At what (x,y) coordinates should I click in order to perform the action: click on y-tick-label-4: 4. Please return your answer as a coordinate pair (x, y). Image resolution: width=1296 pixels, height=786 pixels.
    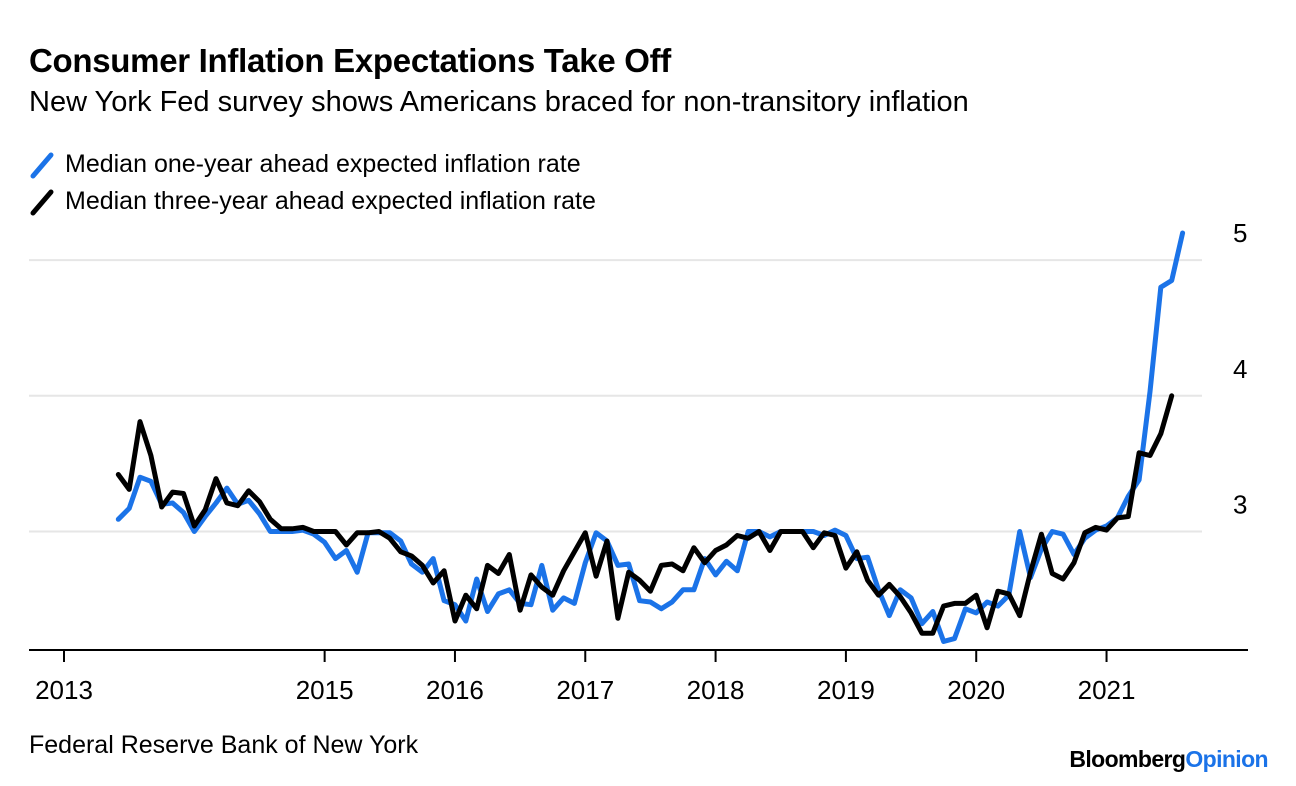
    Looking at the image, I should click on (1240, 369).